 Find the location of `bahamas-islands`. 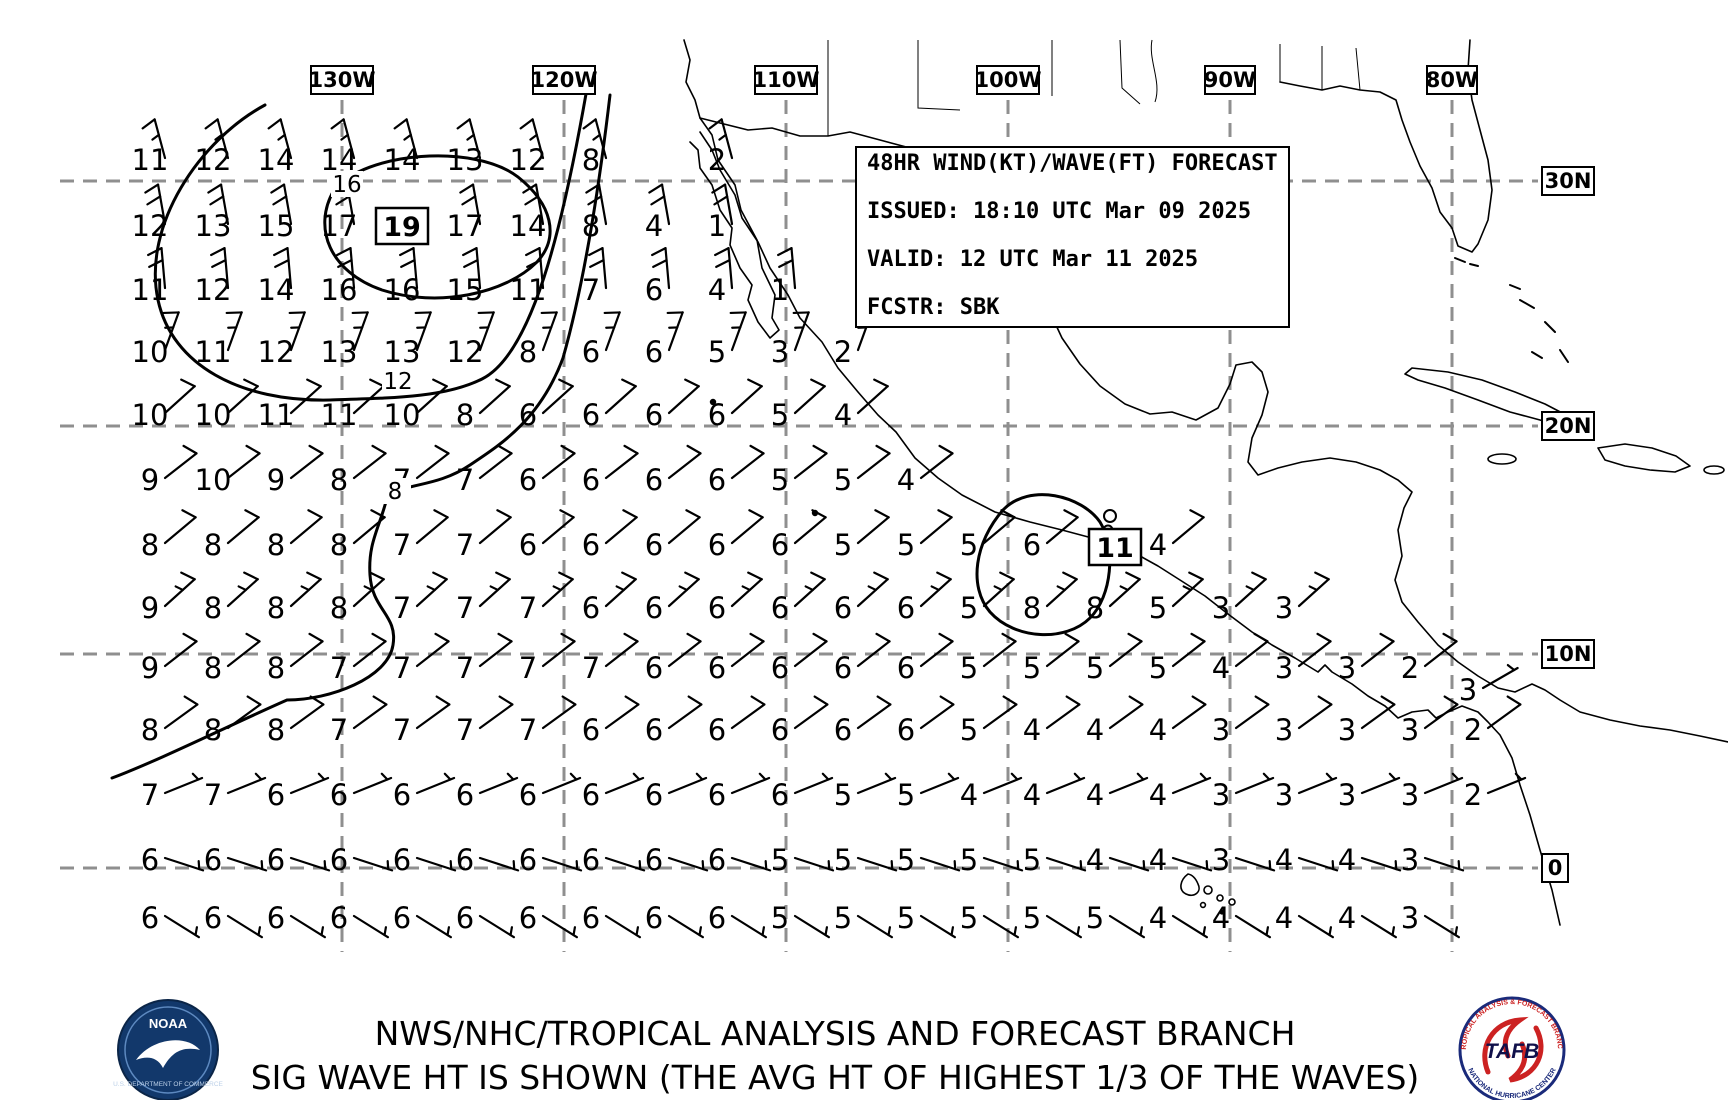

bahamas-islands is located at coordinates (1539, 323).